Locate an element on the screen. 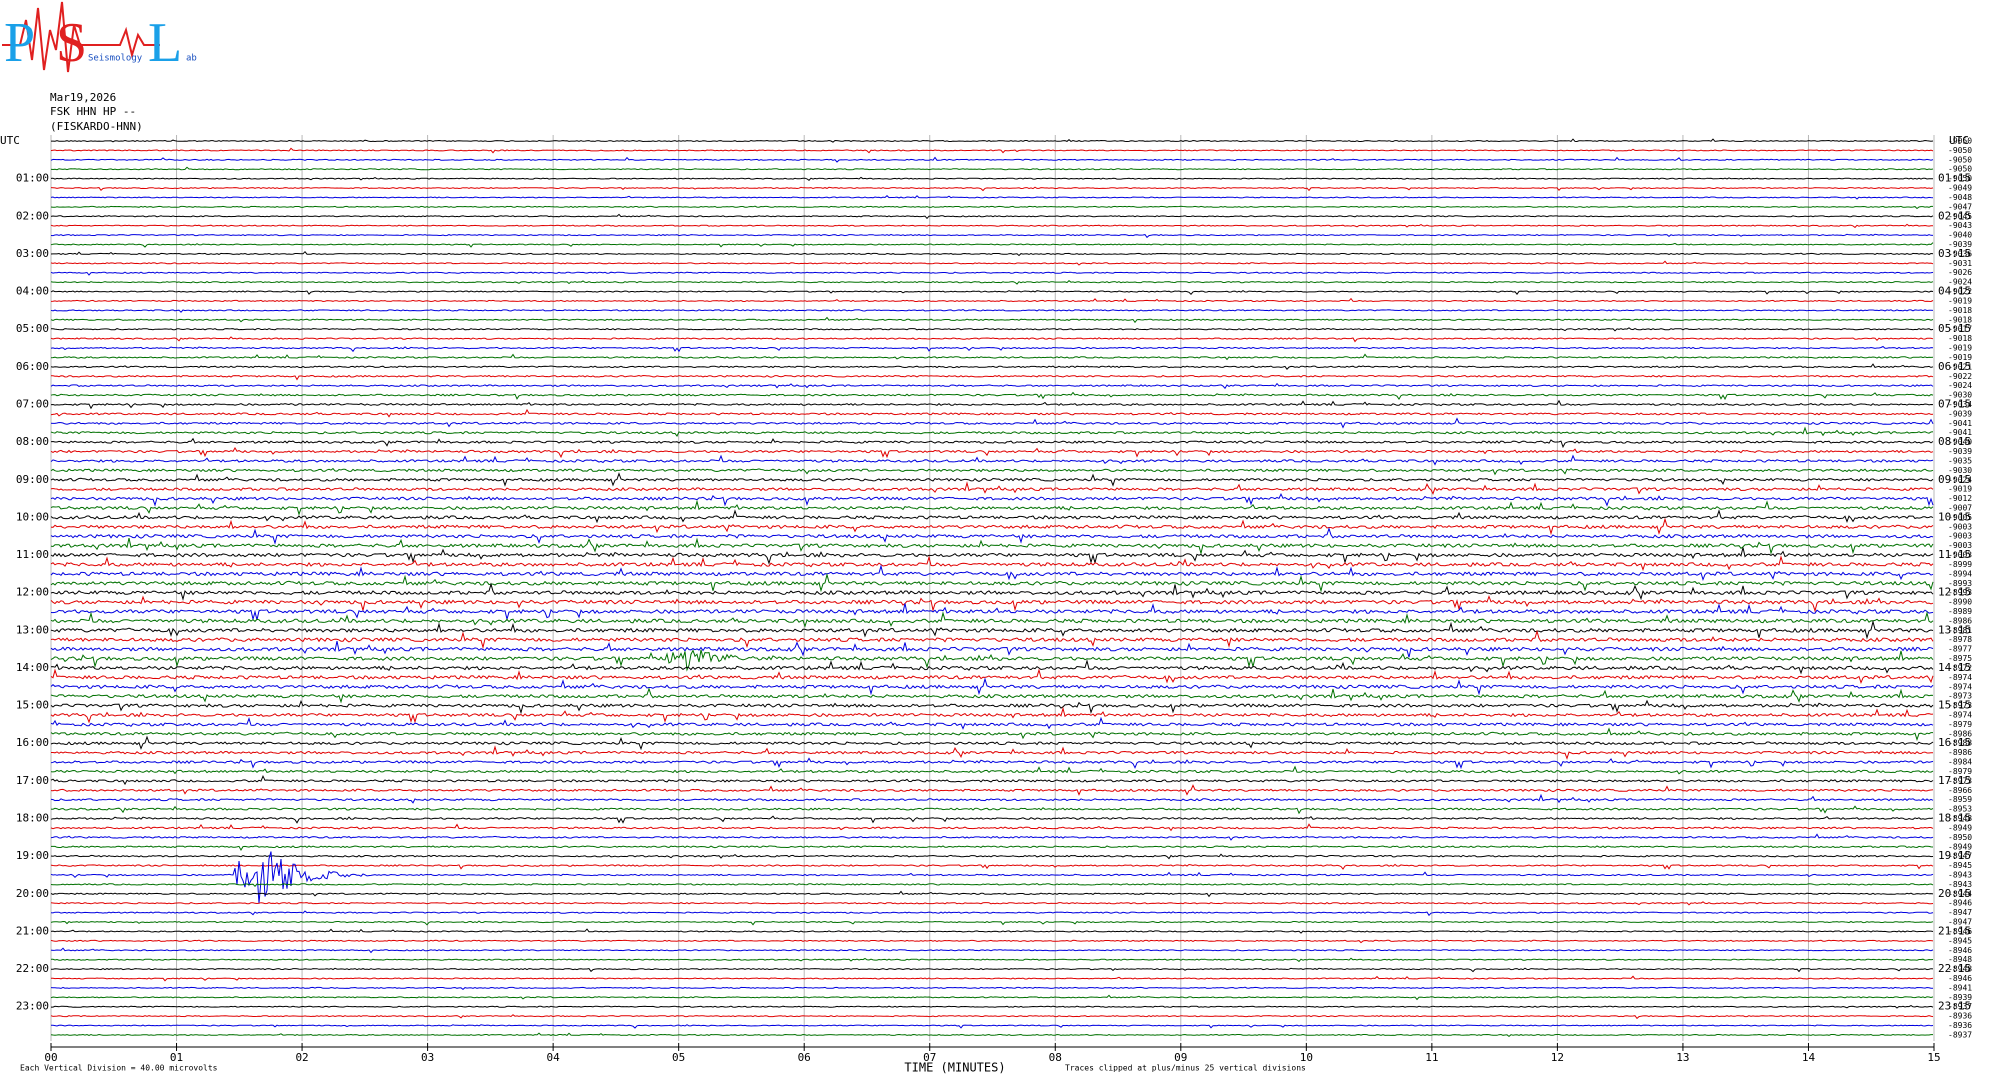  offset-label: -9035 is located at coordinates (1960, 460).